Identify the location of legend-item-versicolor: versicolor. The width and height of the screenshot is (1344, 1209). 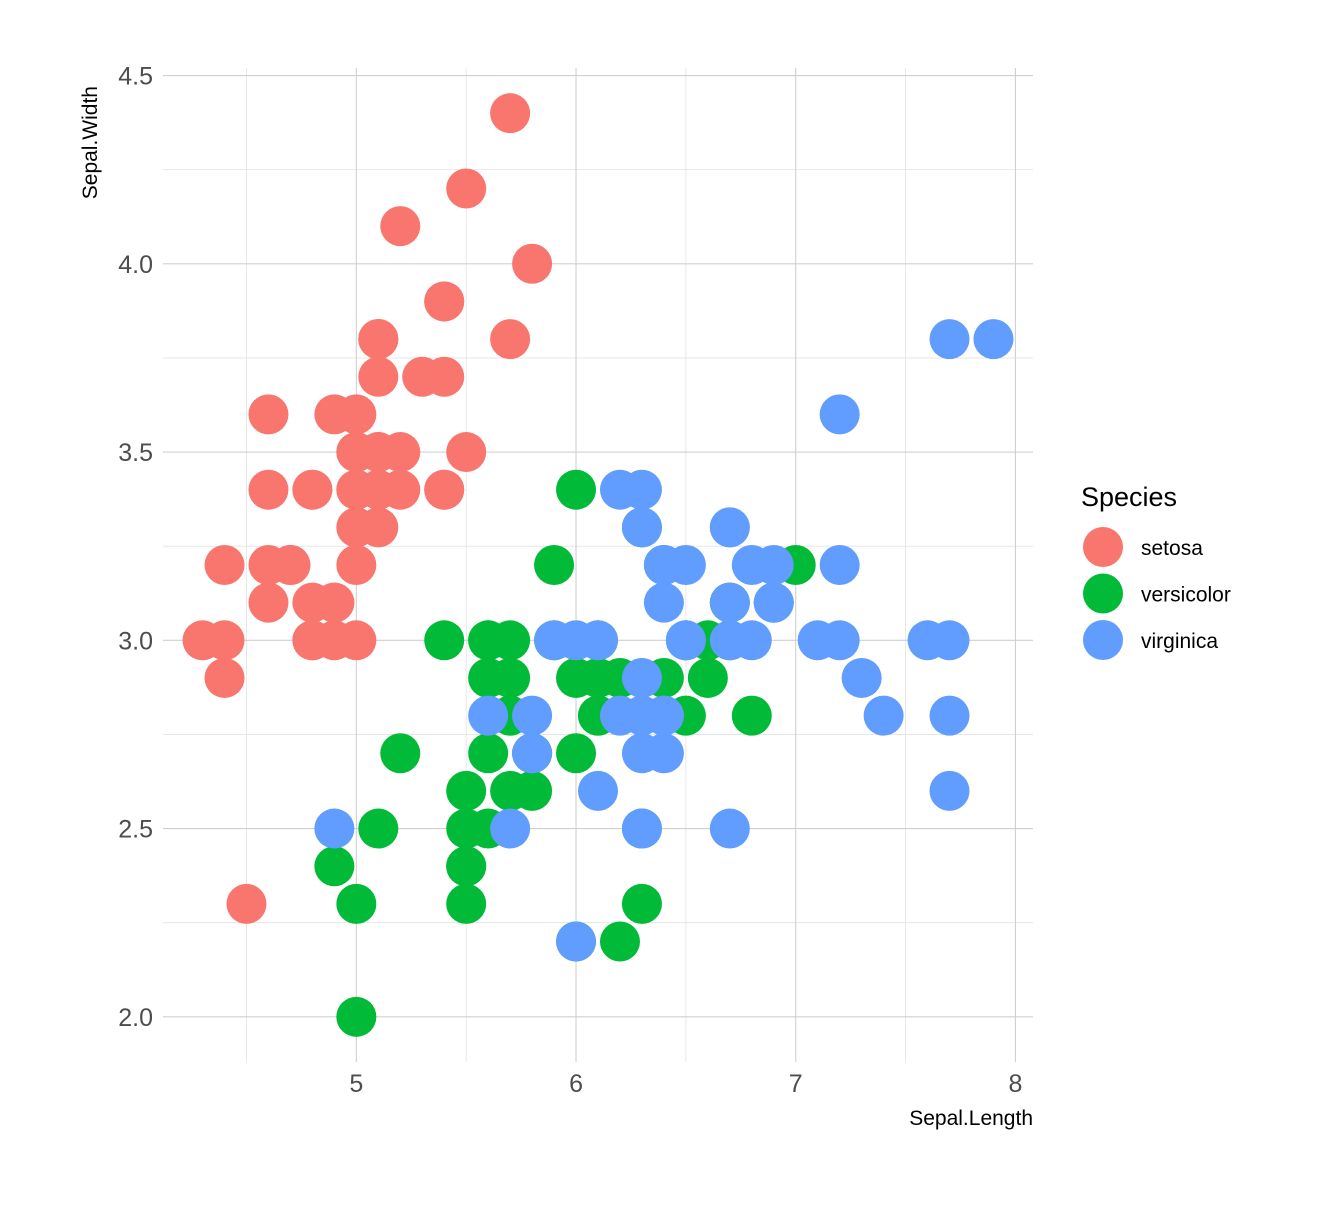
(1157, 593).